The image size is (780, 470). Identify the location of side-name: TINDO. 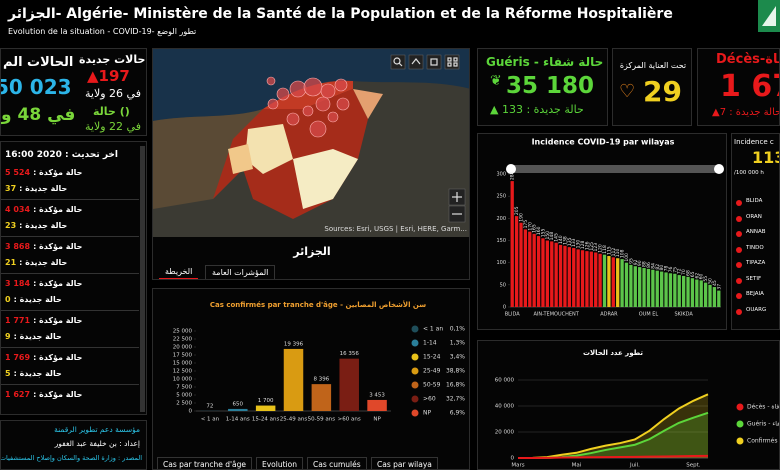
(755, 247).